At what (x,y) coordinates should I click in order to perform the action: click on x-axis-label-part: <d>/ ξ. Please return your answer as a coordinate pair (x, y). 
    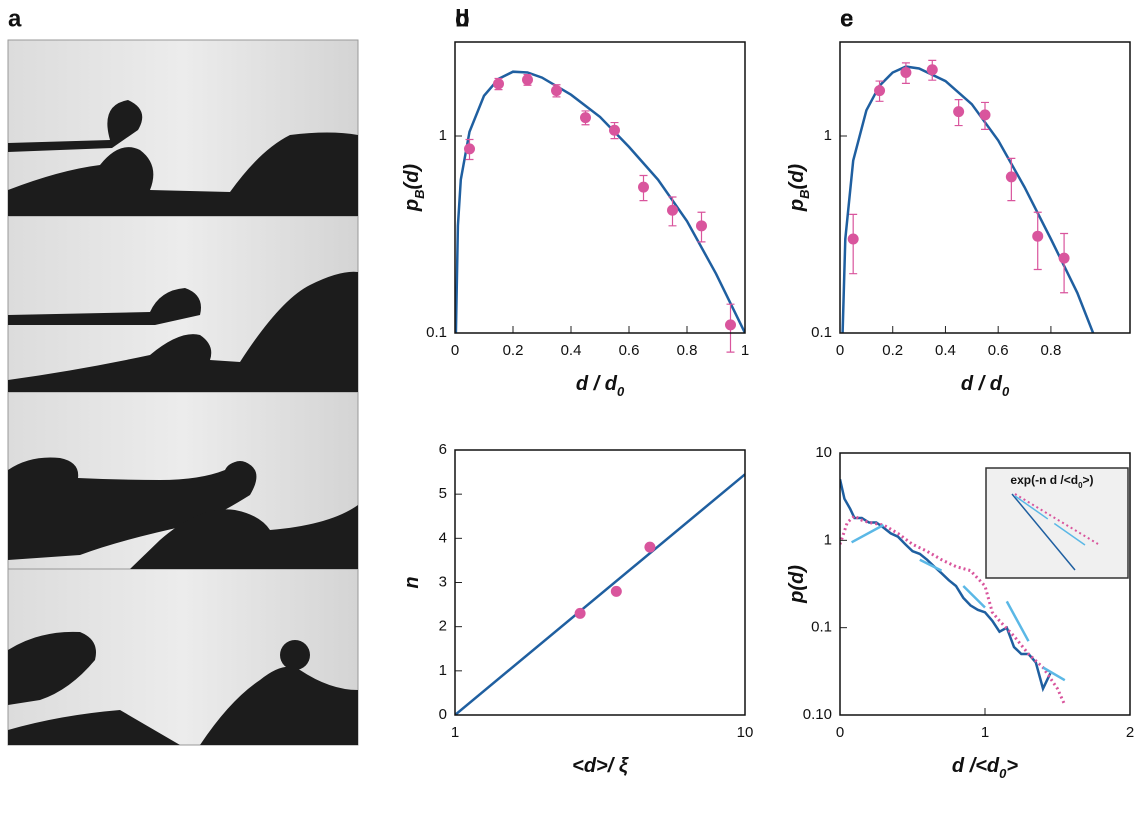
    Looking at the image, I should click on (600, 766).